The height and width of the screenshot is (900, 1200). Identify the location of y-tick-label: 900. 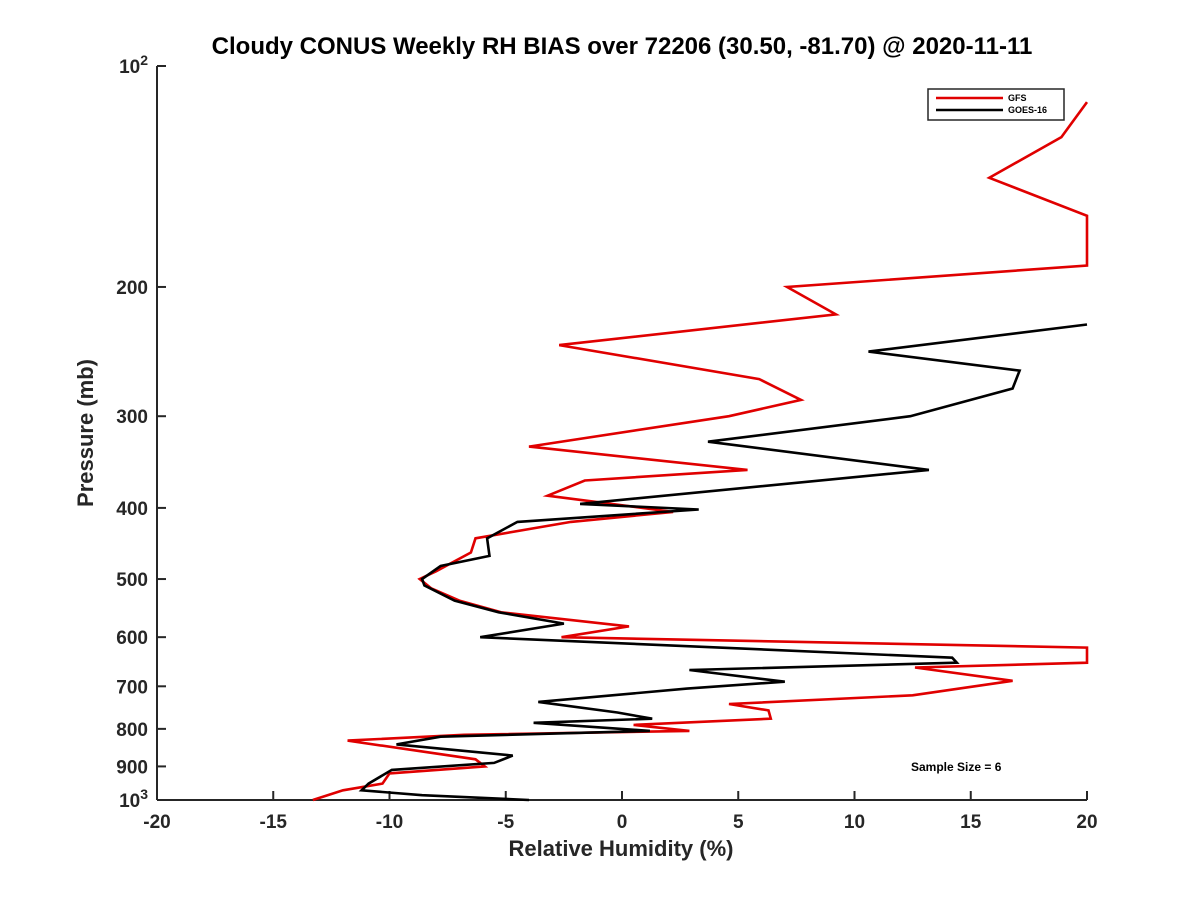
(132, 767).